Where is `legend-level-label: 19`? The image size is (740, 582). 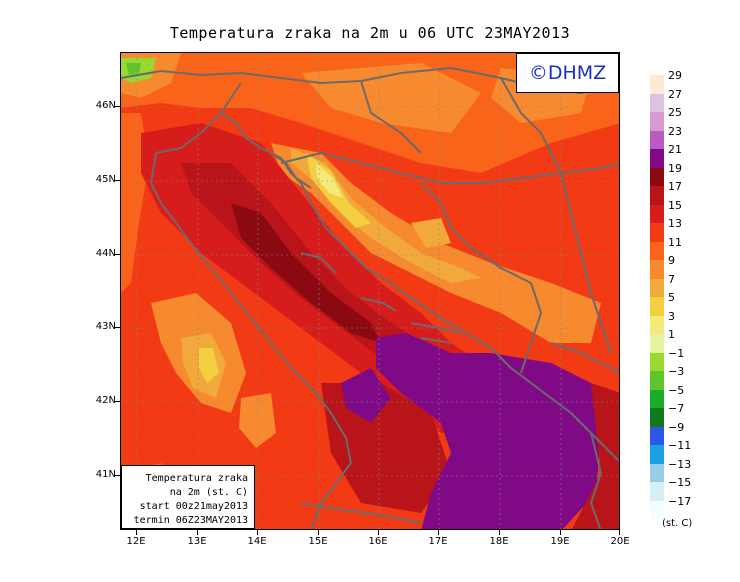
legend-level-label: 19 is located at coordinates (675, 168).